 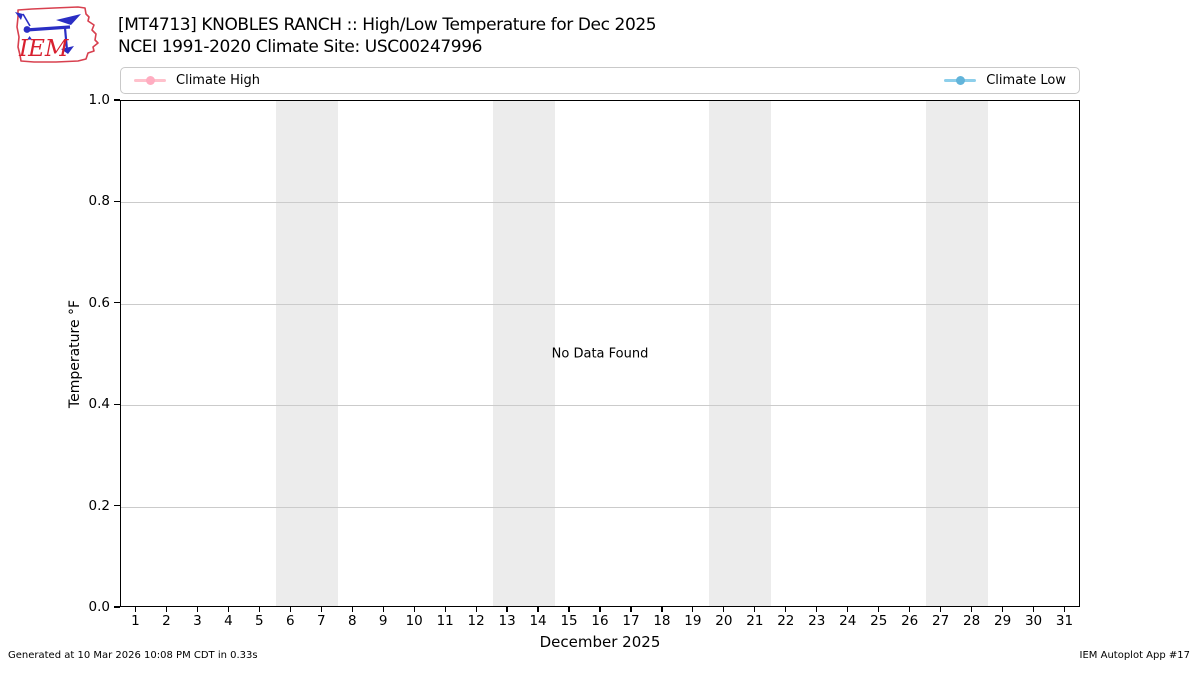 I want to click on x-tick-label: 5, so click(x=259, y=621).